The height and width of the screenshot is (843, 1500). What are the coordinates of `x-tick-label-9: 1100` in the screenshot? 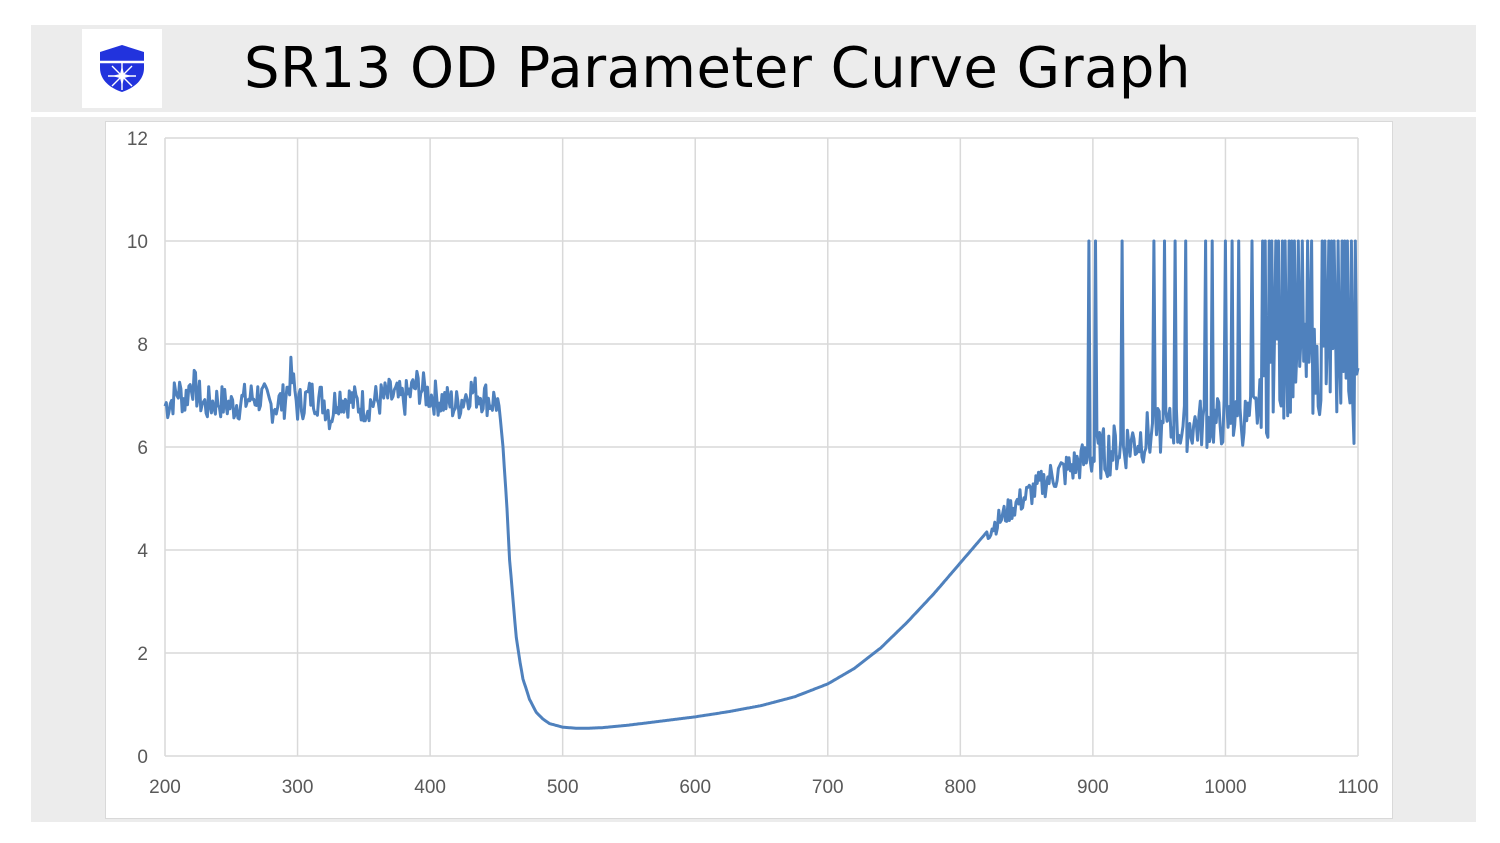 It's located at (1358, 787).